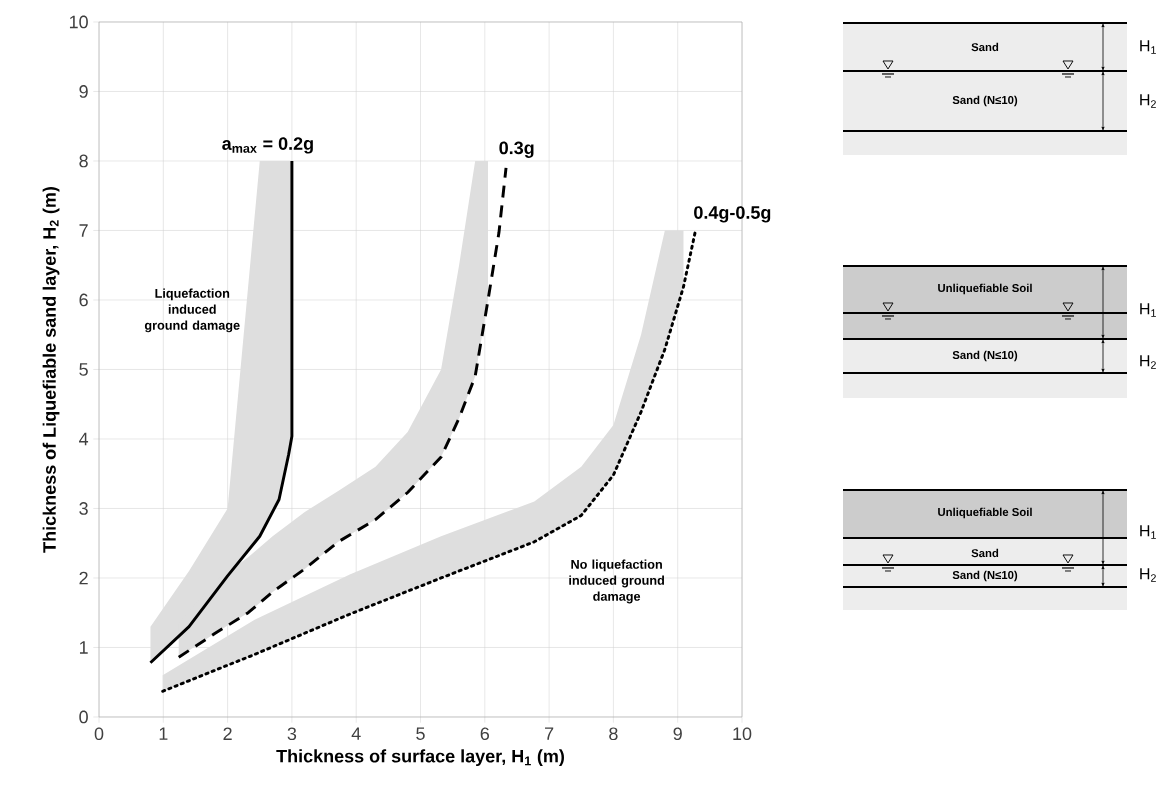 This screenshot has width=1172, height=809. I want to click on y-tick-label: 2, so click(83, 578).